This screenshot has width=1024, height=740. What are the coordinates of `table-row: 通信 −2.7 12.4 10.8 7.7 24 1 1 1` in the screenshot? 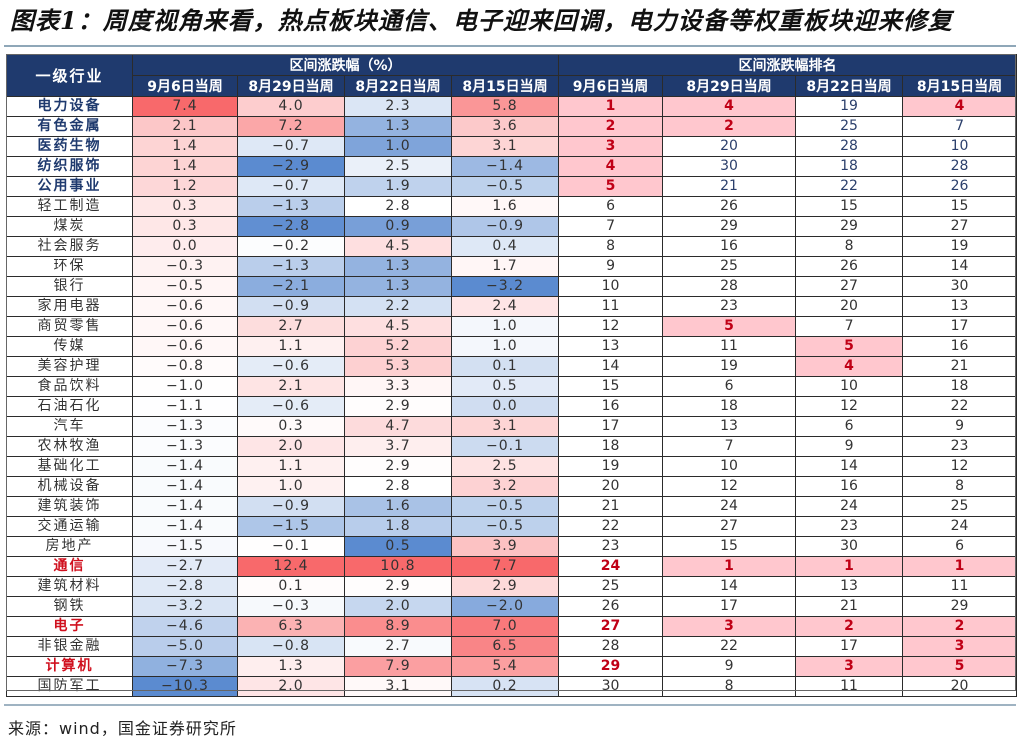 It's located at (512, 566).